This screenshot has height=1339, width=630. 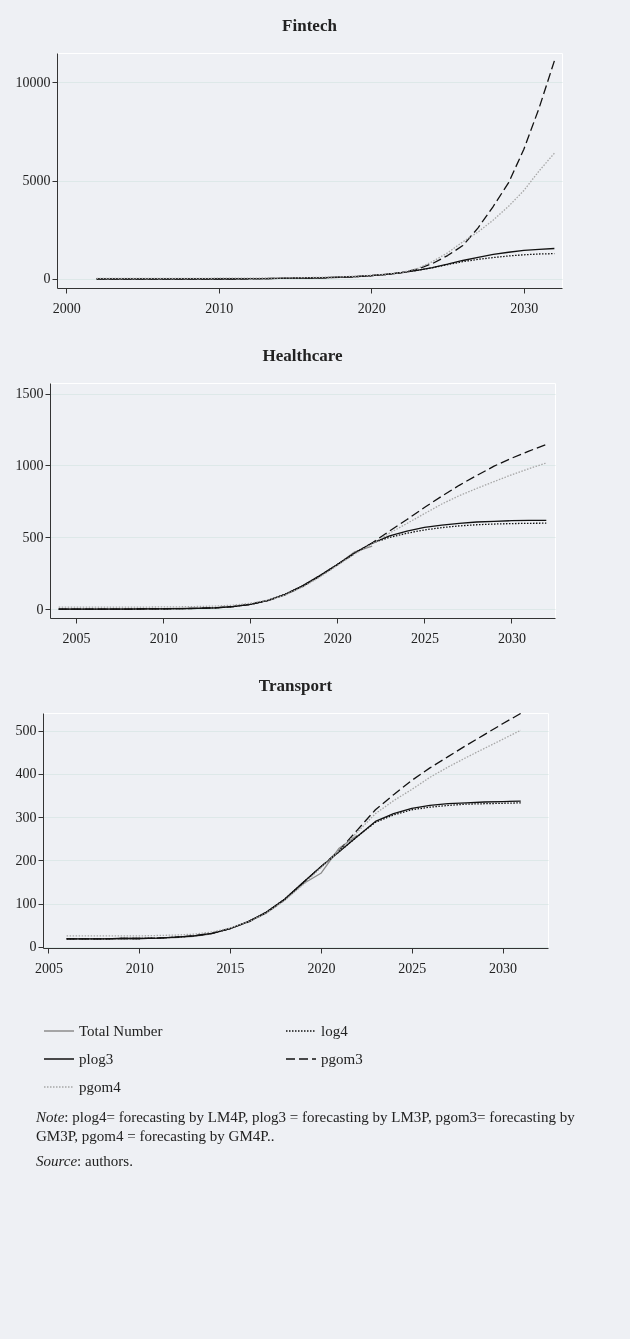 What do you see at coordinates (36, 181) in the screenshot?
I see `y-tick-label: 5000` at bounding box center [36, 181].